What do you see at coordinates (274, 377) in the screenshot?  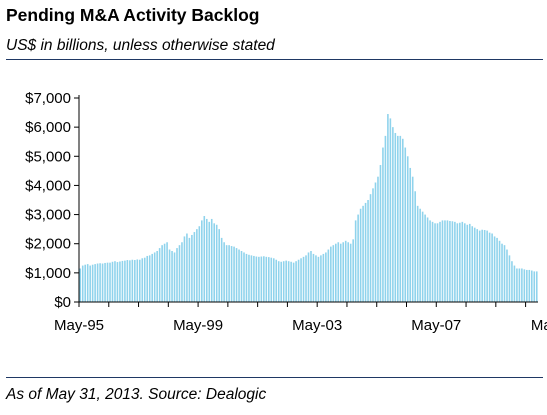 I see `bottom-divider` at bounding box center [274, 377].